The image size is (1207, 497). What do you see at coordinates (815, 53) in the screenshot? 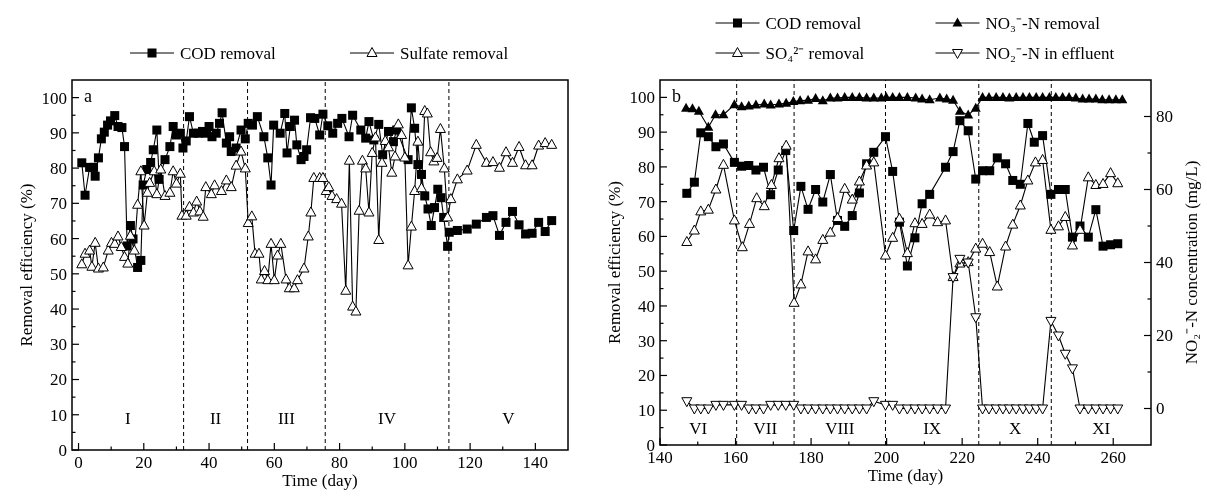
I see `legend-label: SO₄²⁻ removal` at bounding box center [815, 53].